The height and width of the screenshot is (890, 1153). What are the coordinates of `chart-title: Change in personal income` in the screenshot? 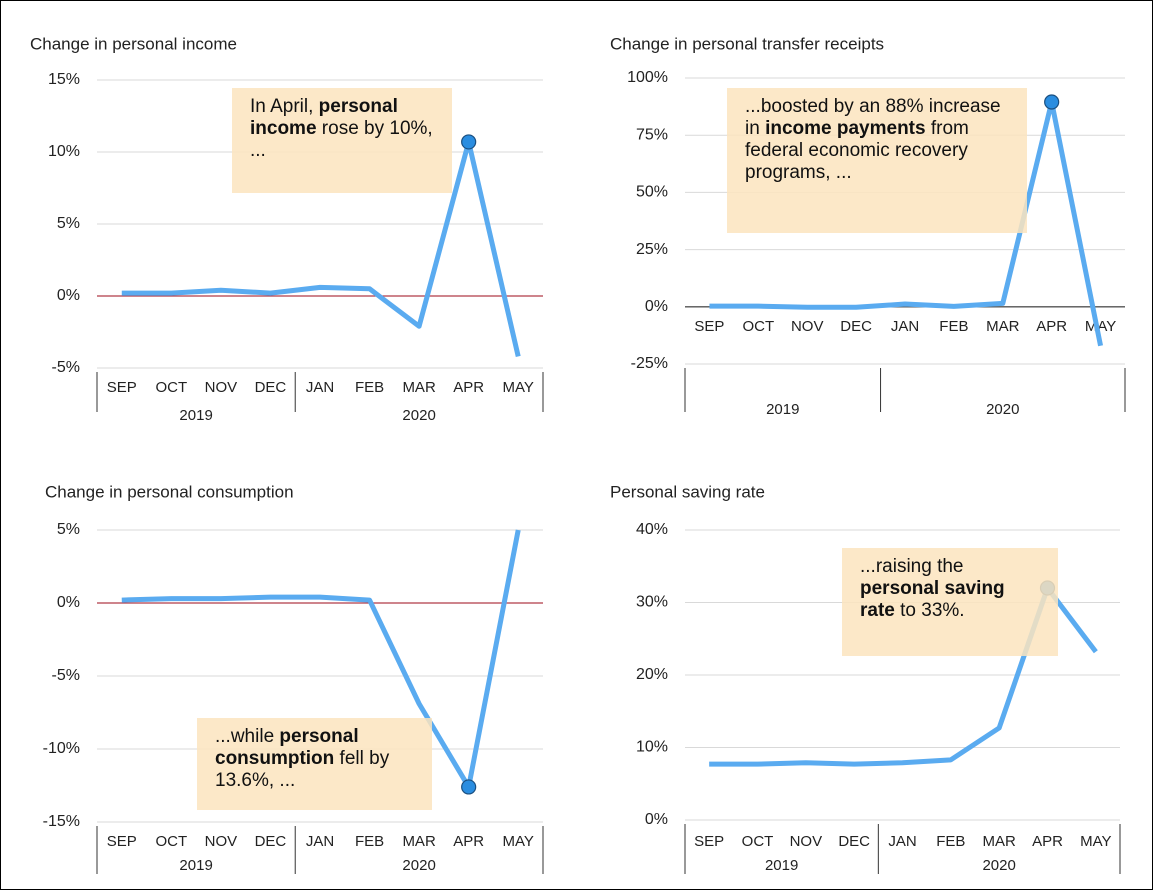 It's located at (133, 43).